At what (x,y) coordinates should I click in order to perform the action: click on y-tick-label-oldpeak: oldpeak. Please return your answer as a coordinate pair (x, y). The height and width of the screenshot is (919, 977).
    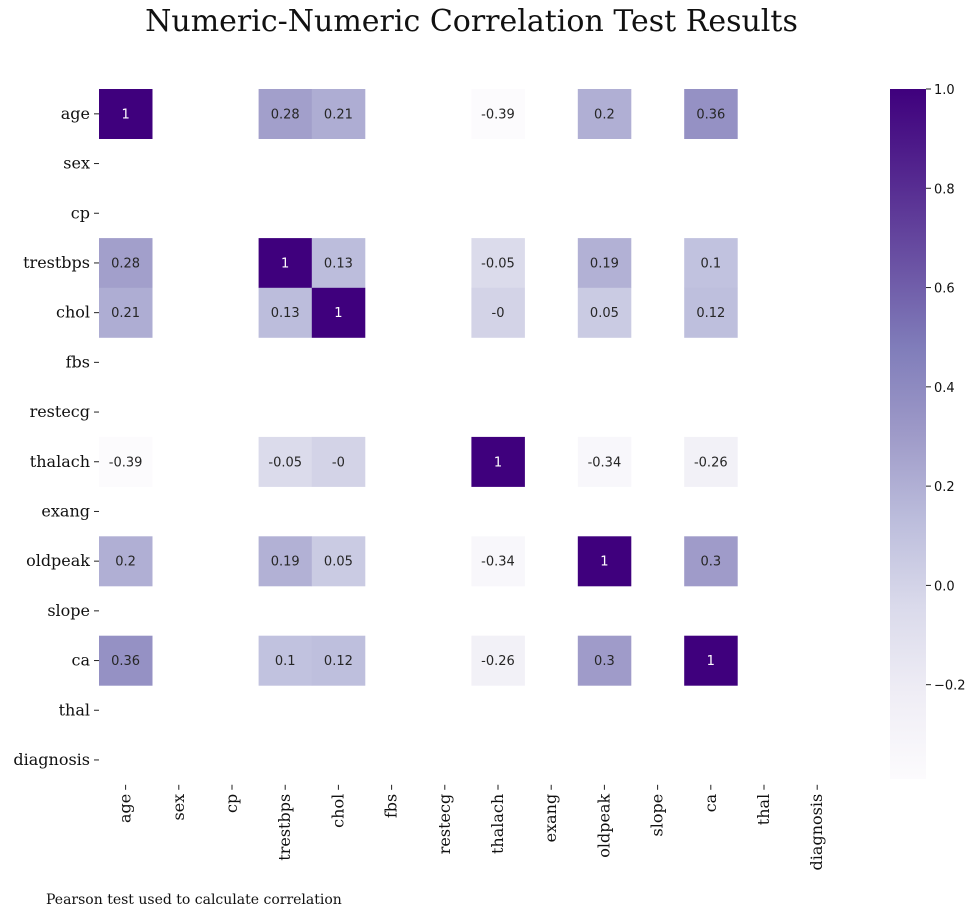
    Looking at the image, I should click on (58, 560).